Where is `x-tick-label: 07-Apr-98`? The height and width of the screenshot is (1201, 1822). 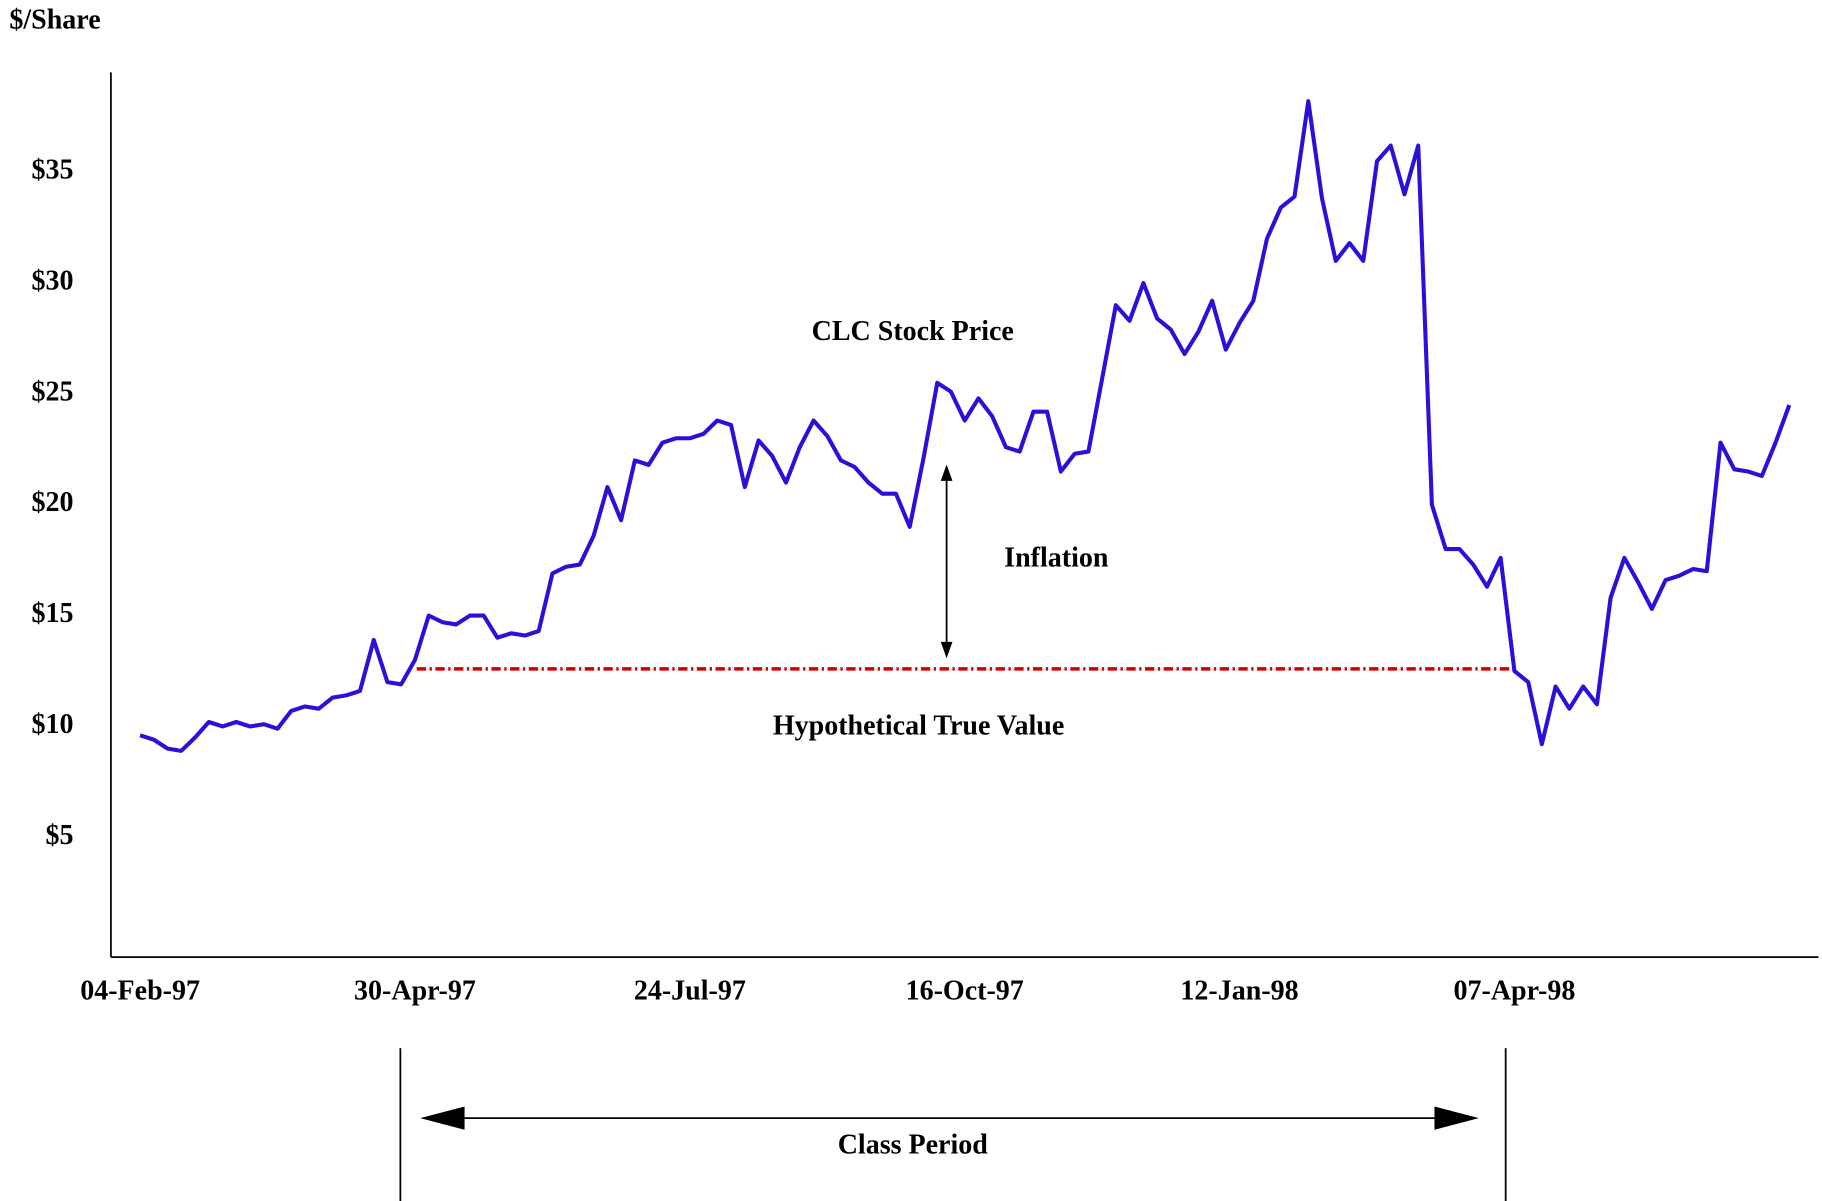 x-tick-label: 07-Apr-98 is located at coordinates (1514, 991).